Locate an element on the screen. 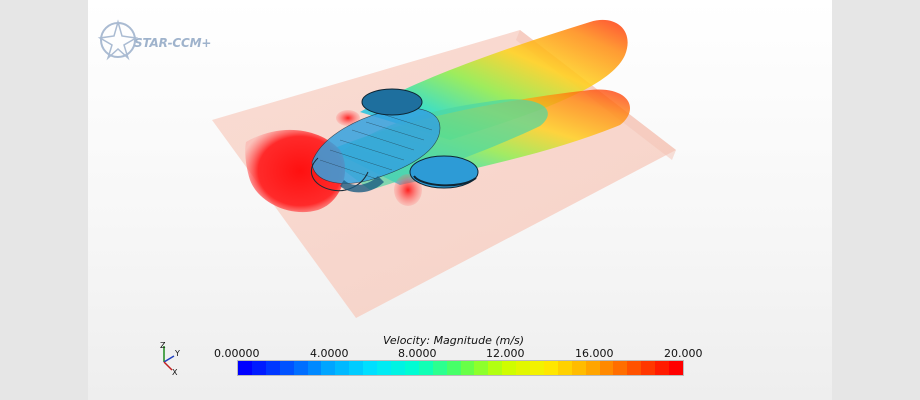 This screenshot has height=400, width=920. axis-x-label: X is located at coordinates (175, 372).